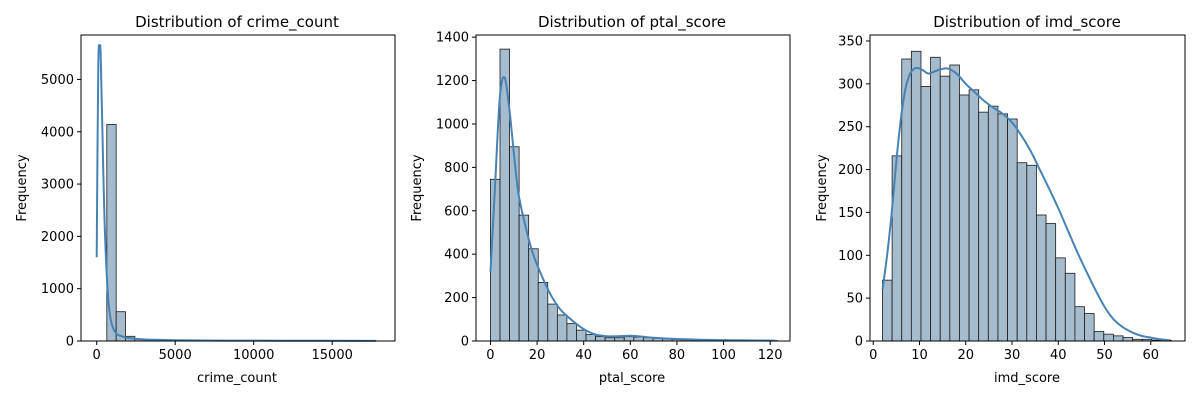  What do you see at coordinates (632, 22) in the screenshot?
I see `chart-title: Distribution of ptal_score` at bounding box center [632, 22].